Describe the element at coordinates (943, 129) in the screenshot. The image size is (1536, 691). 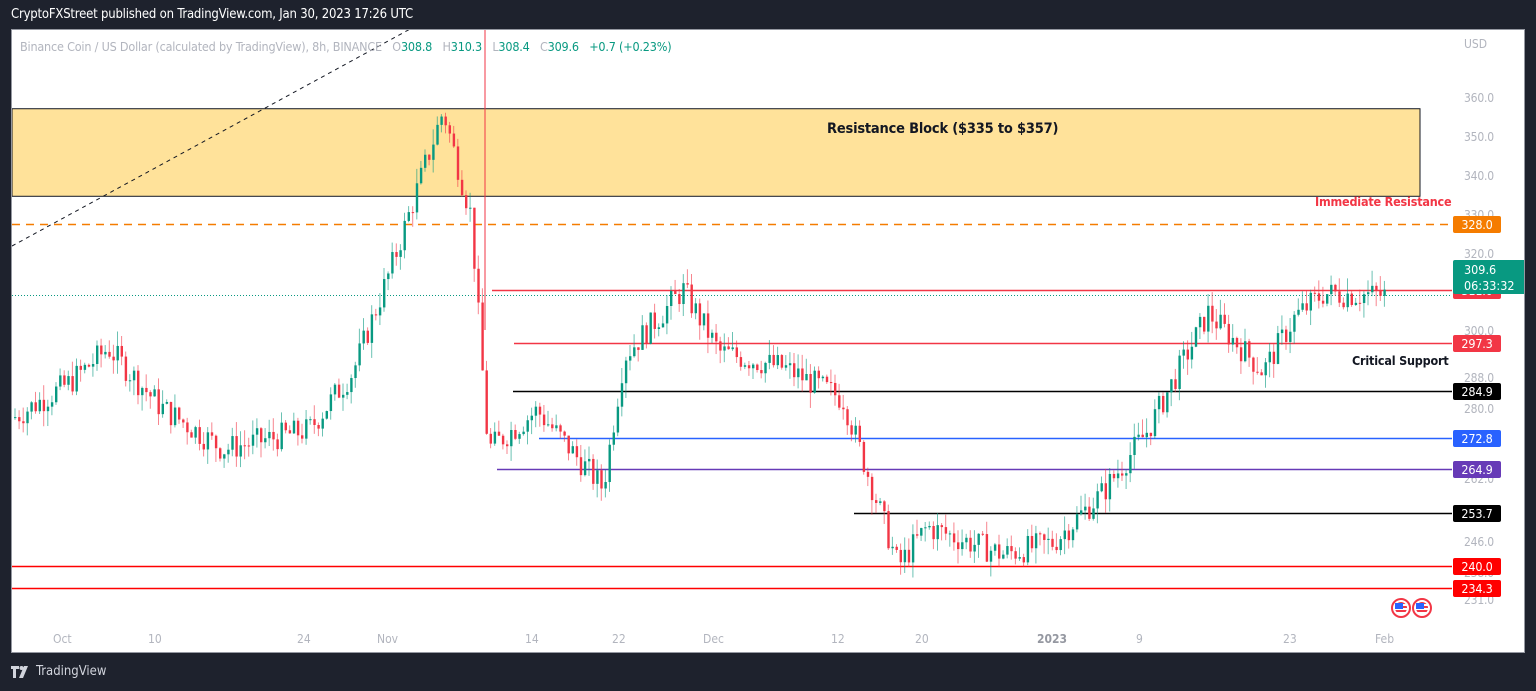
I see `resistance-block-label: Resistance Block ($335 to $357)` at that location.